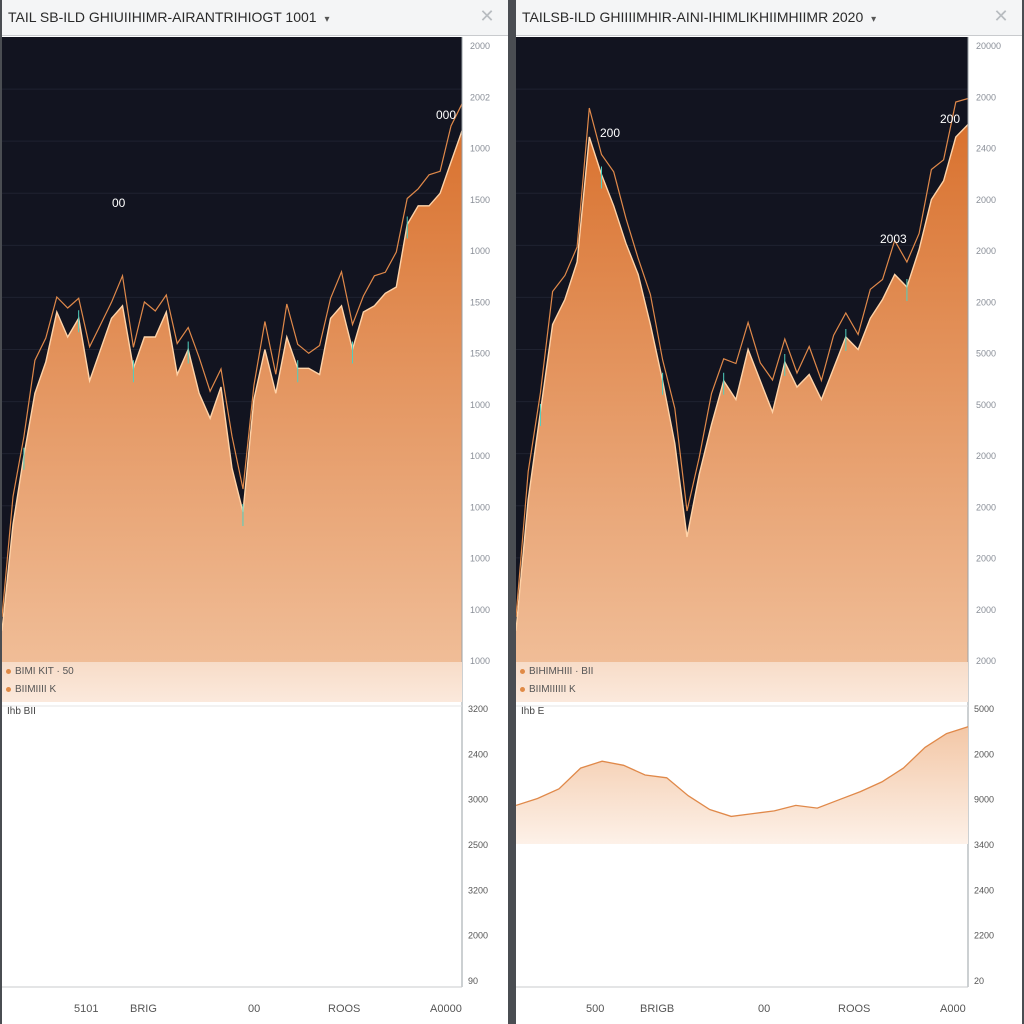 The width and height of the screenshot is (1024, 1024). I want to click on legend: BIMI KIT · 50 BIIMIIII K, so click(232, 682).